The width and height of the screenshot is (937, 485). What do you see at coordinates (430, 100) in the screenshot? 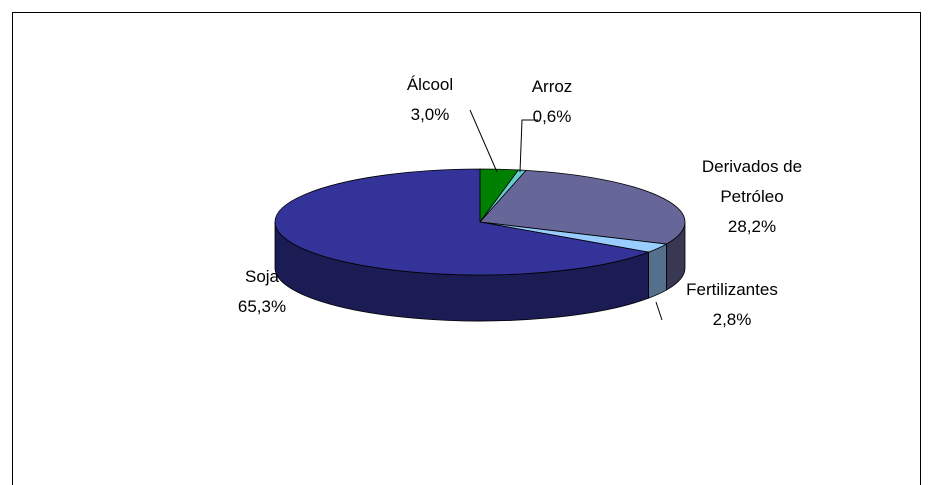
I see `slice-label: Álcool 3,0%` at bounding box center [430, 100].